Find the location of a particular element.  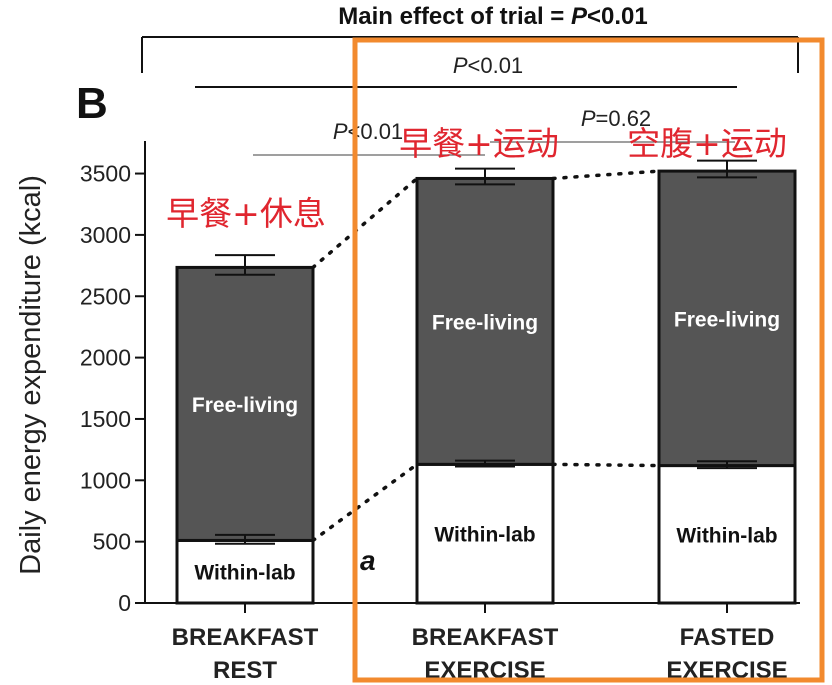

main-effect-bracket is located at coordinates (470, 54).